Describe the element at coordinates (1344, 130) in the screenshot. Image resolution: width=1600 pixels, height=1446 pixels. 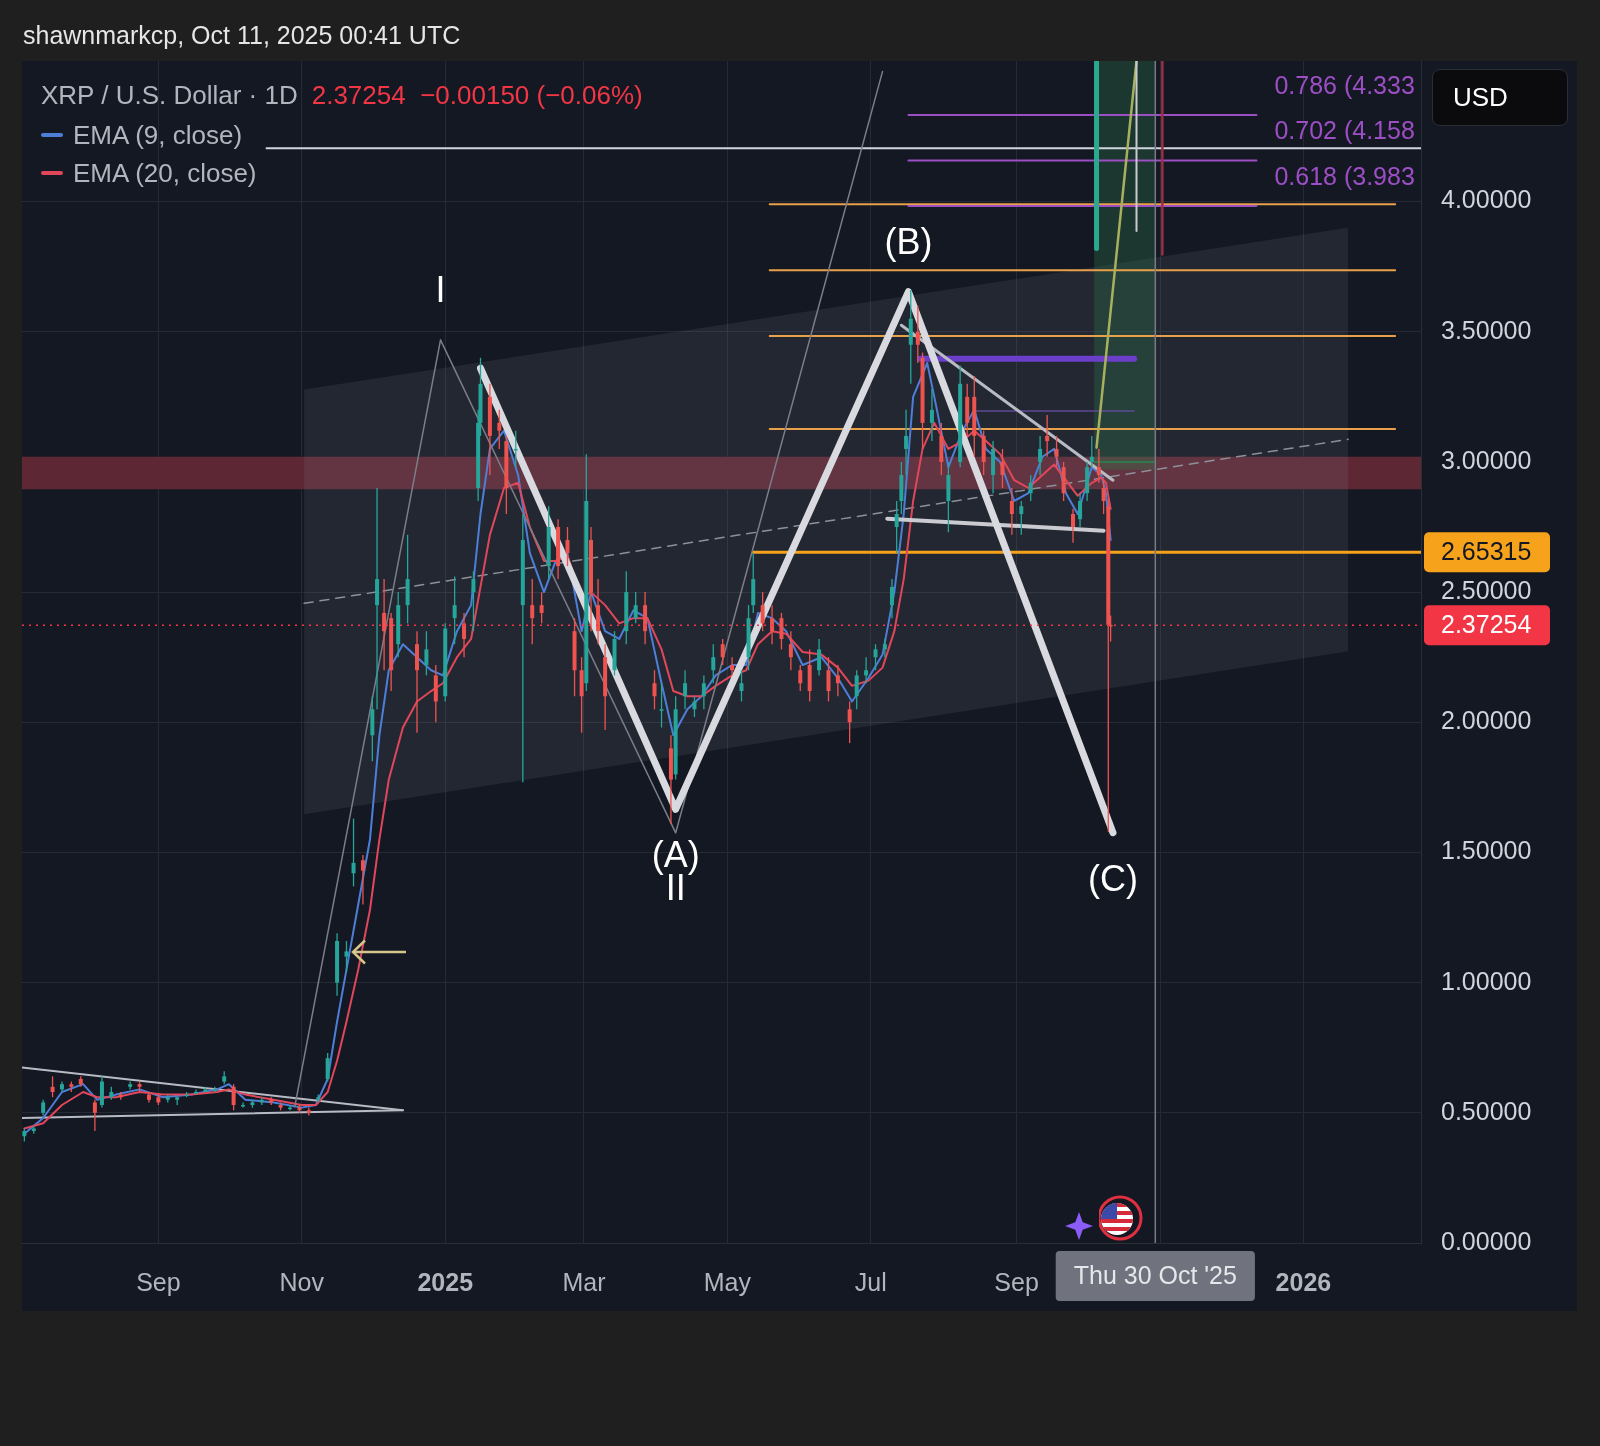
I see `series-label: 0.702 (4.158` at that location.